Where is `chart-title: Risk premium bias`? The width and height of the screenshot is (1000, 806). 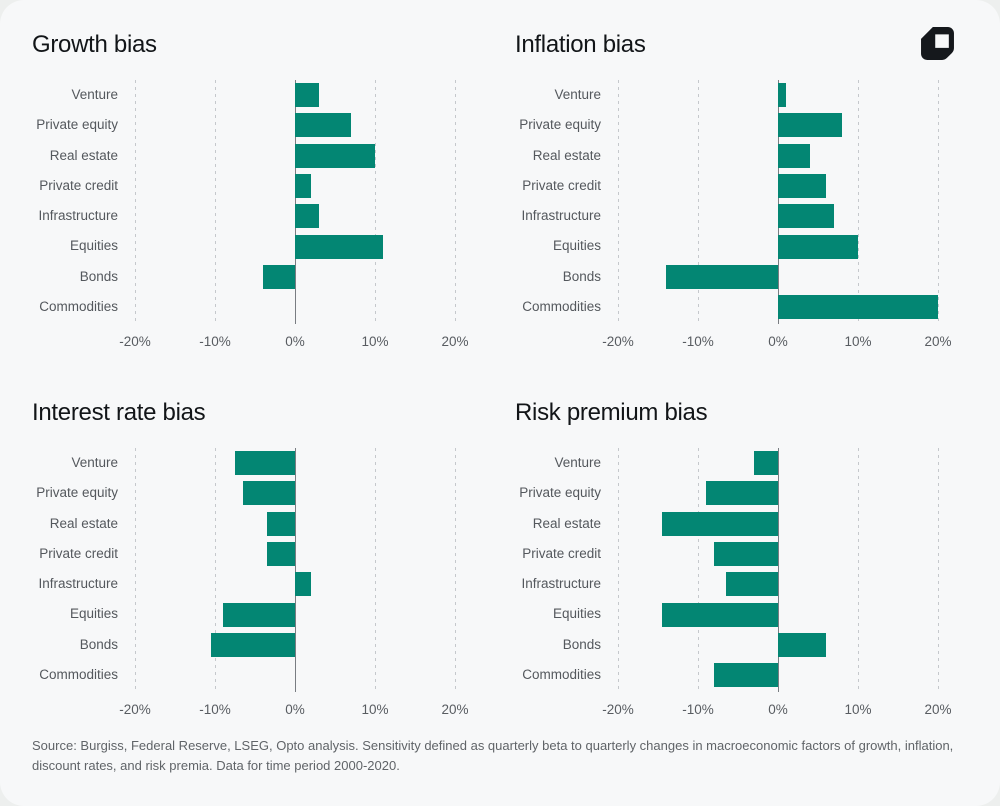
chart-title: Risk premium bias is located at coordinates (611, 412).